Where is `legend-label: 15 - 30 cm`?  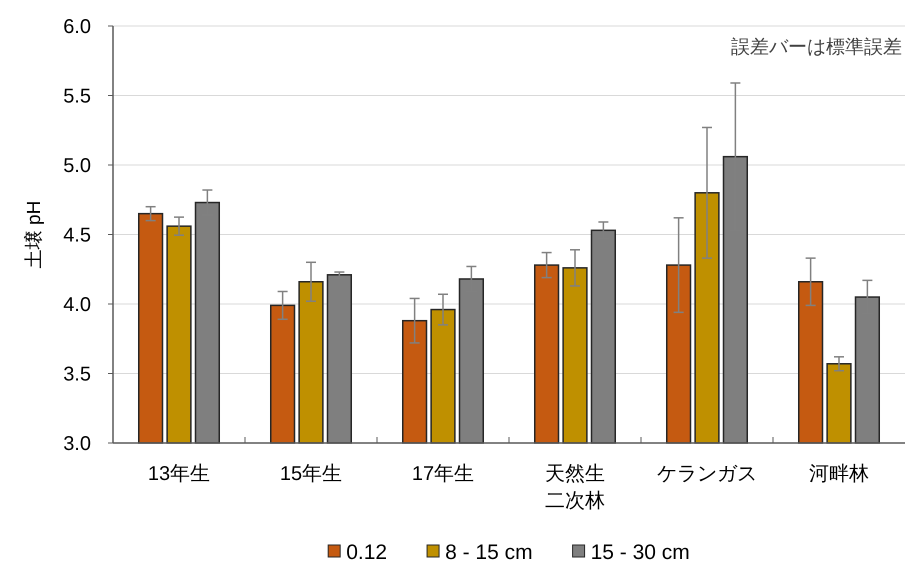
legend-label: 15 - 30 cm is located at coordinates (640, 552).